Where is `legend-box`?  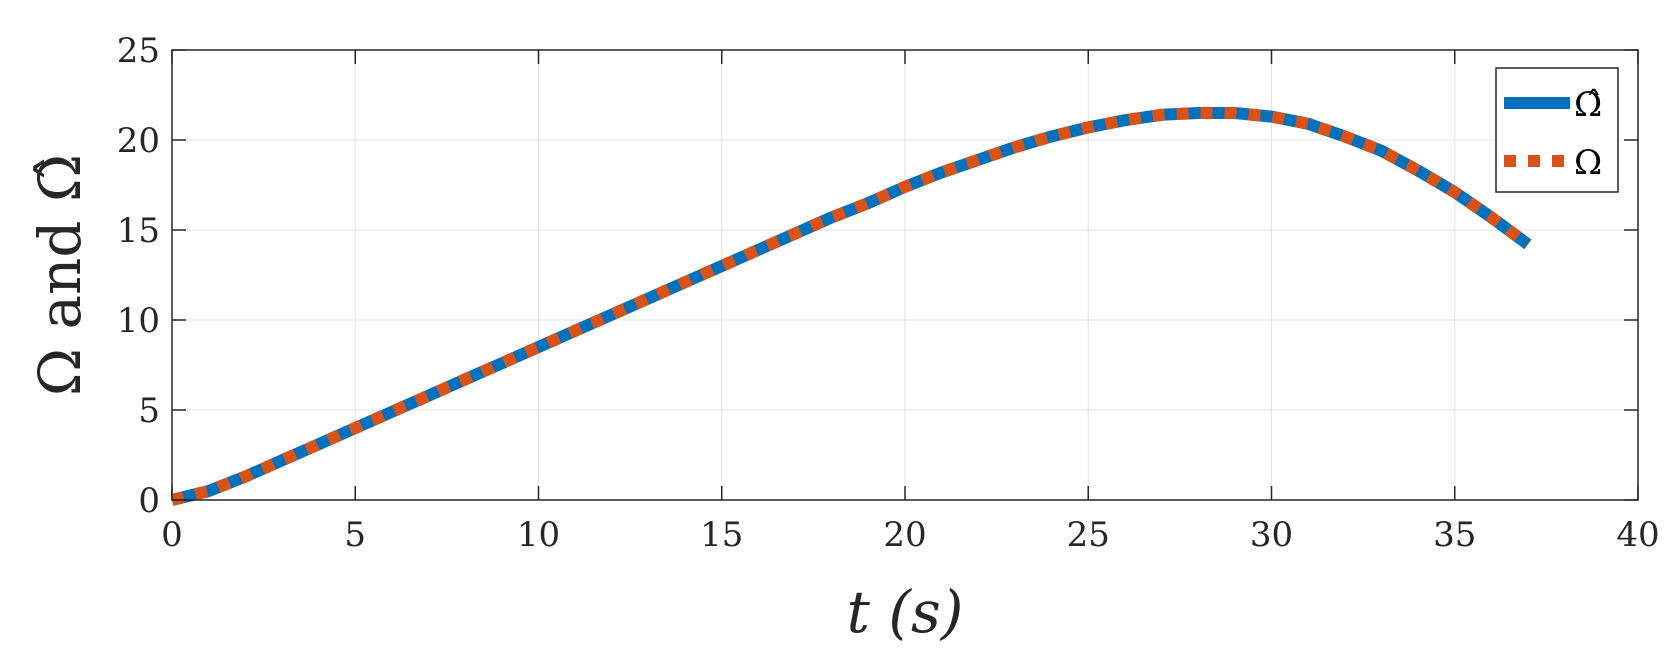
legend-box is located at coordinates (1557, 130).